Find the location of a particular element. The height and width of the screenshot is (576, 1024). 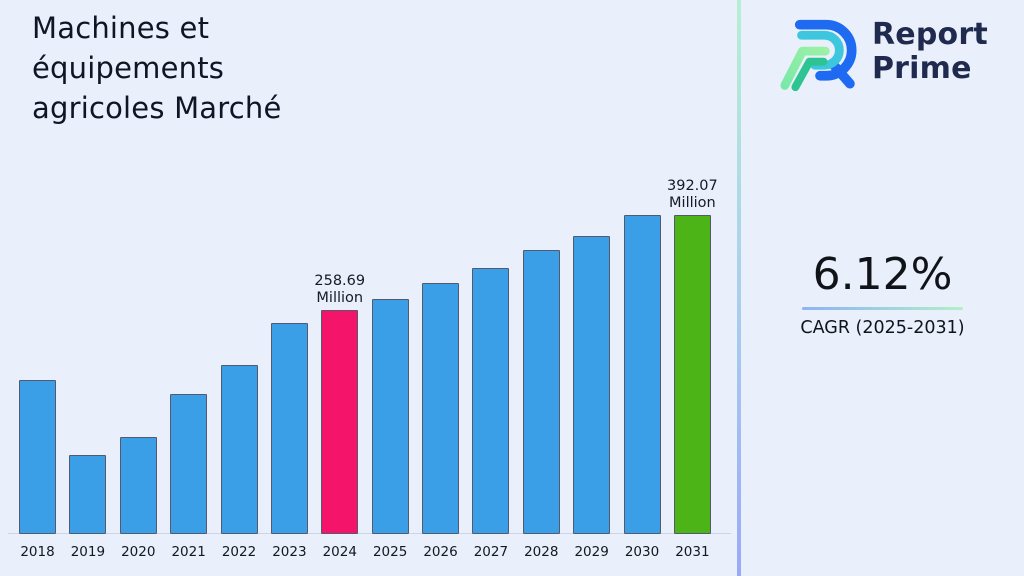

page-title-line-3: agricoles Marché is located at coordinates (157, 108).